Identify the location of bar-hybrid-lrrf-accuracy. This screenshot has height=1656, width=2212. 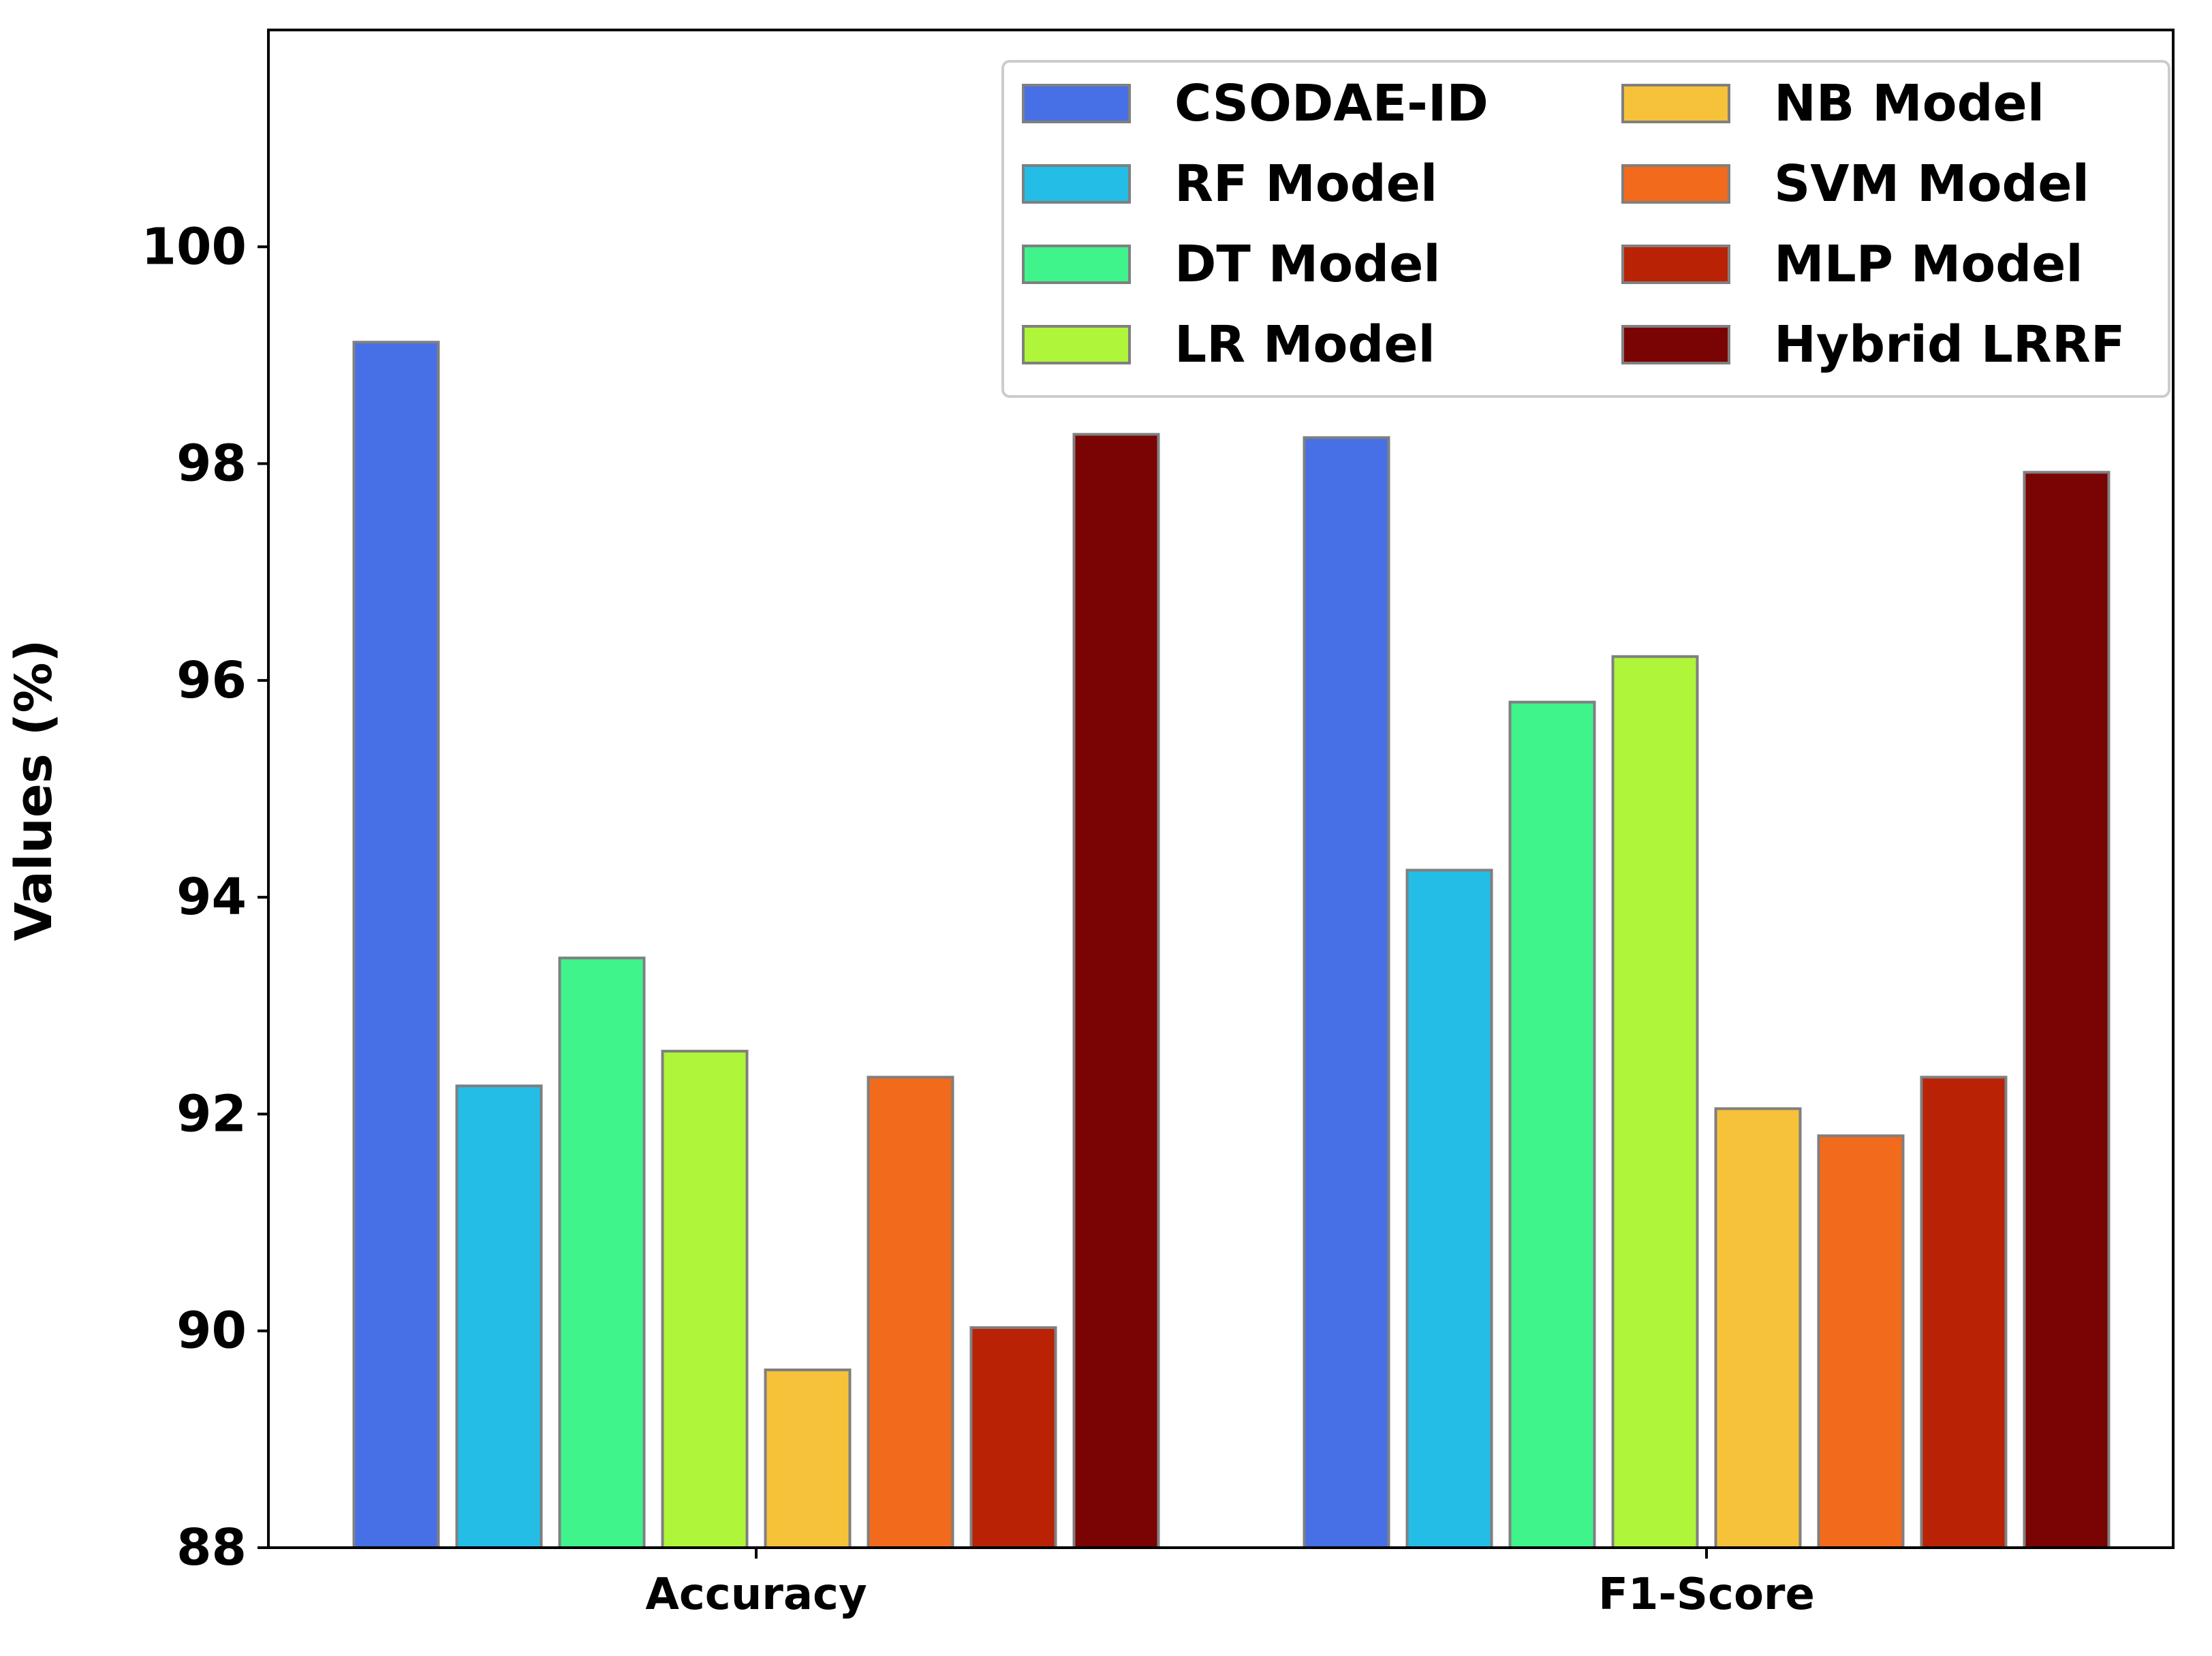
(1116, 991).